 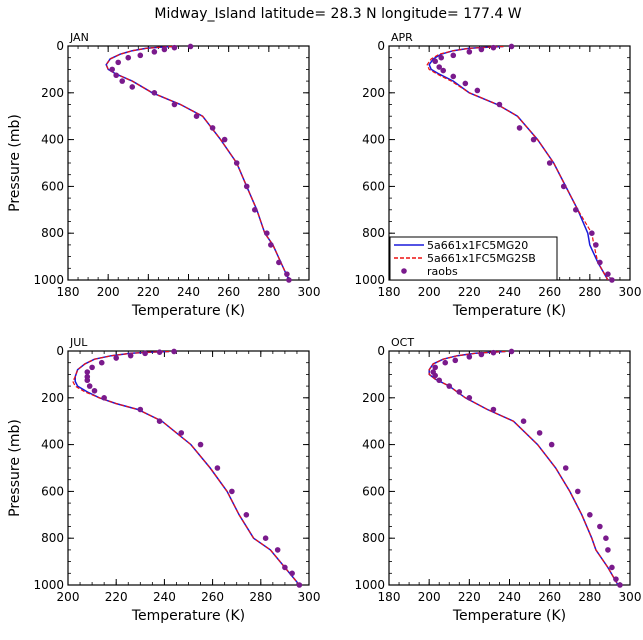 What do you see at coordinates (630, 292) in the screenshot?
I see `x-tick-label: 300` at bounding box center [630, 292].